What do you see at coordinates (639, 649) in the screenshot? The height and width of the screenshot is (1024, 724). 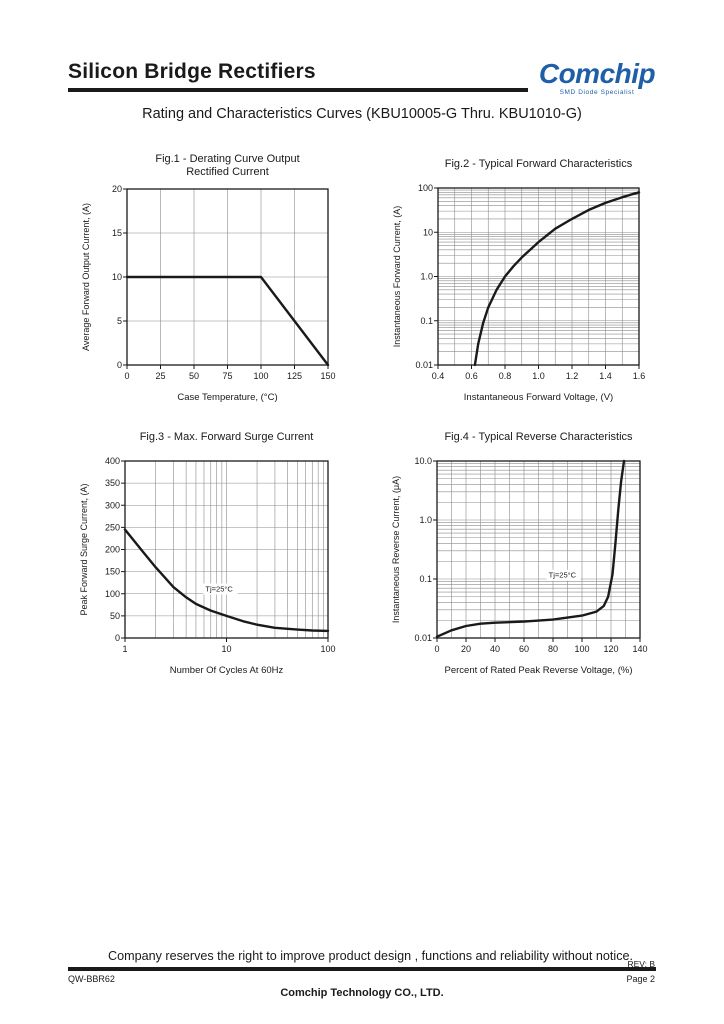 I see `fig4-x-tick-label: 140` at bounding box center [639, 649].